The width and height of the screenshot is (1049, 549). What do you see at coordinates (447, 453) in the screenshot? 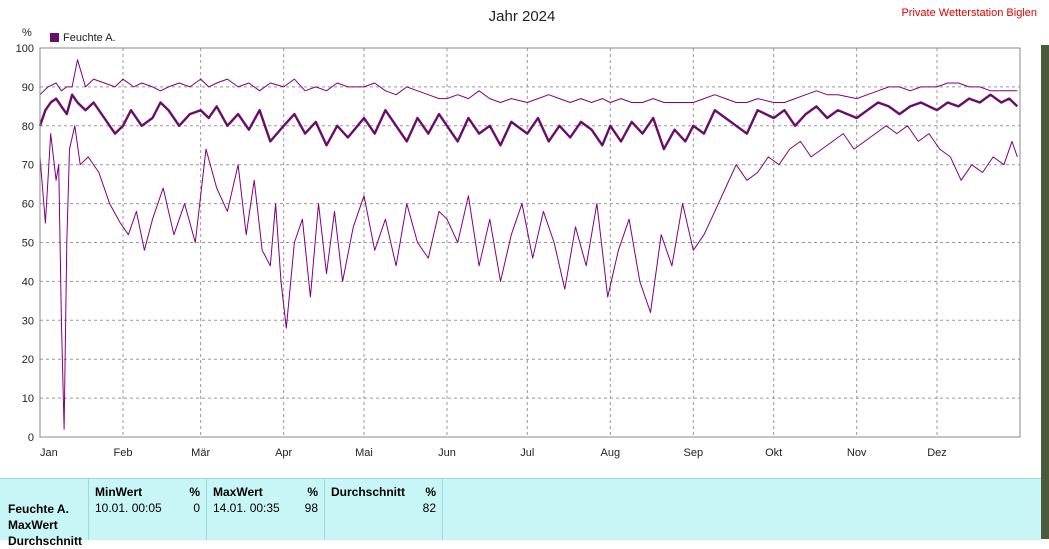
I see `x-tick-label: Jun` at bounding box center [447, 453].